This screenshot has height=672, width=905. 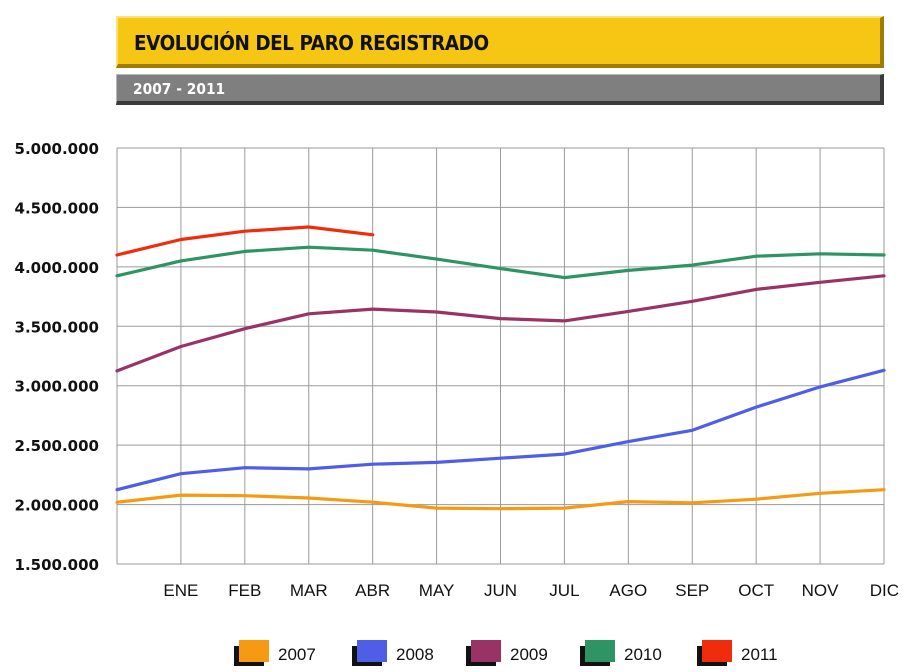 I want to click on y-tick-label: 3.500.000, so click(x=57, y=327).